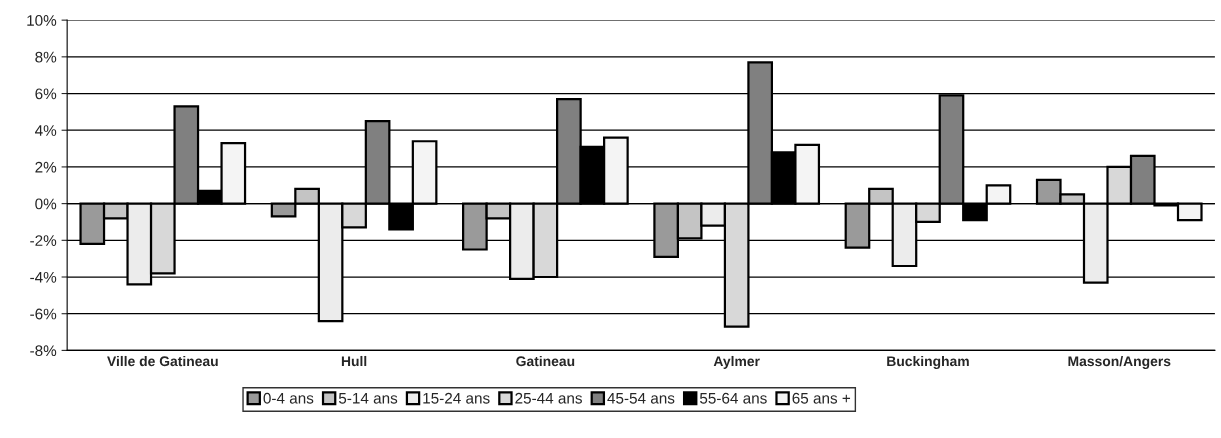 This screenshot has width=1221, height=438. Describe the element at coordinates (43, 314) in the screenshot. I see `y-tick-label: -6%` at that location.